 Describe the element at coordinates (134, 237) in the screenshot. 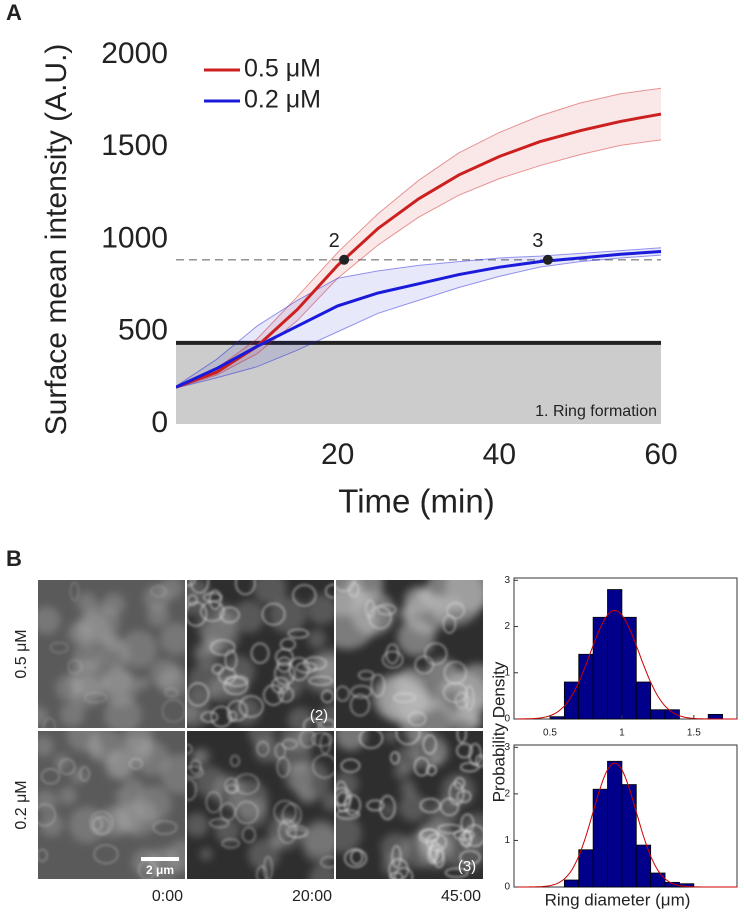

I see `y-tick-label: 1000` at that location.